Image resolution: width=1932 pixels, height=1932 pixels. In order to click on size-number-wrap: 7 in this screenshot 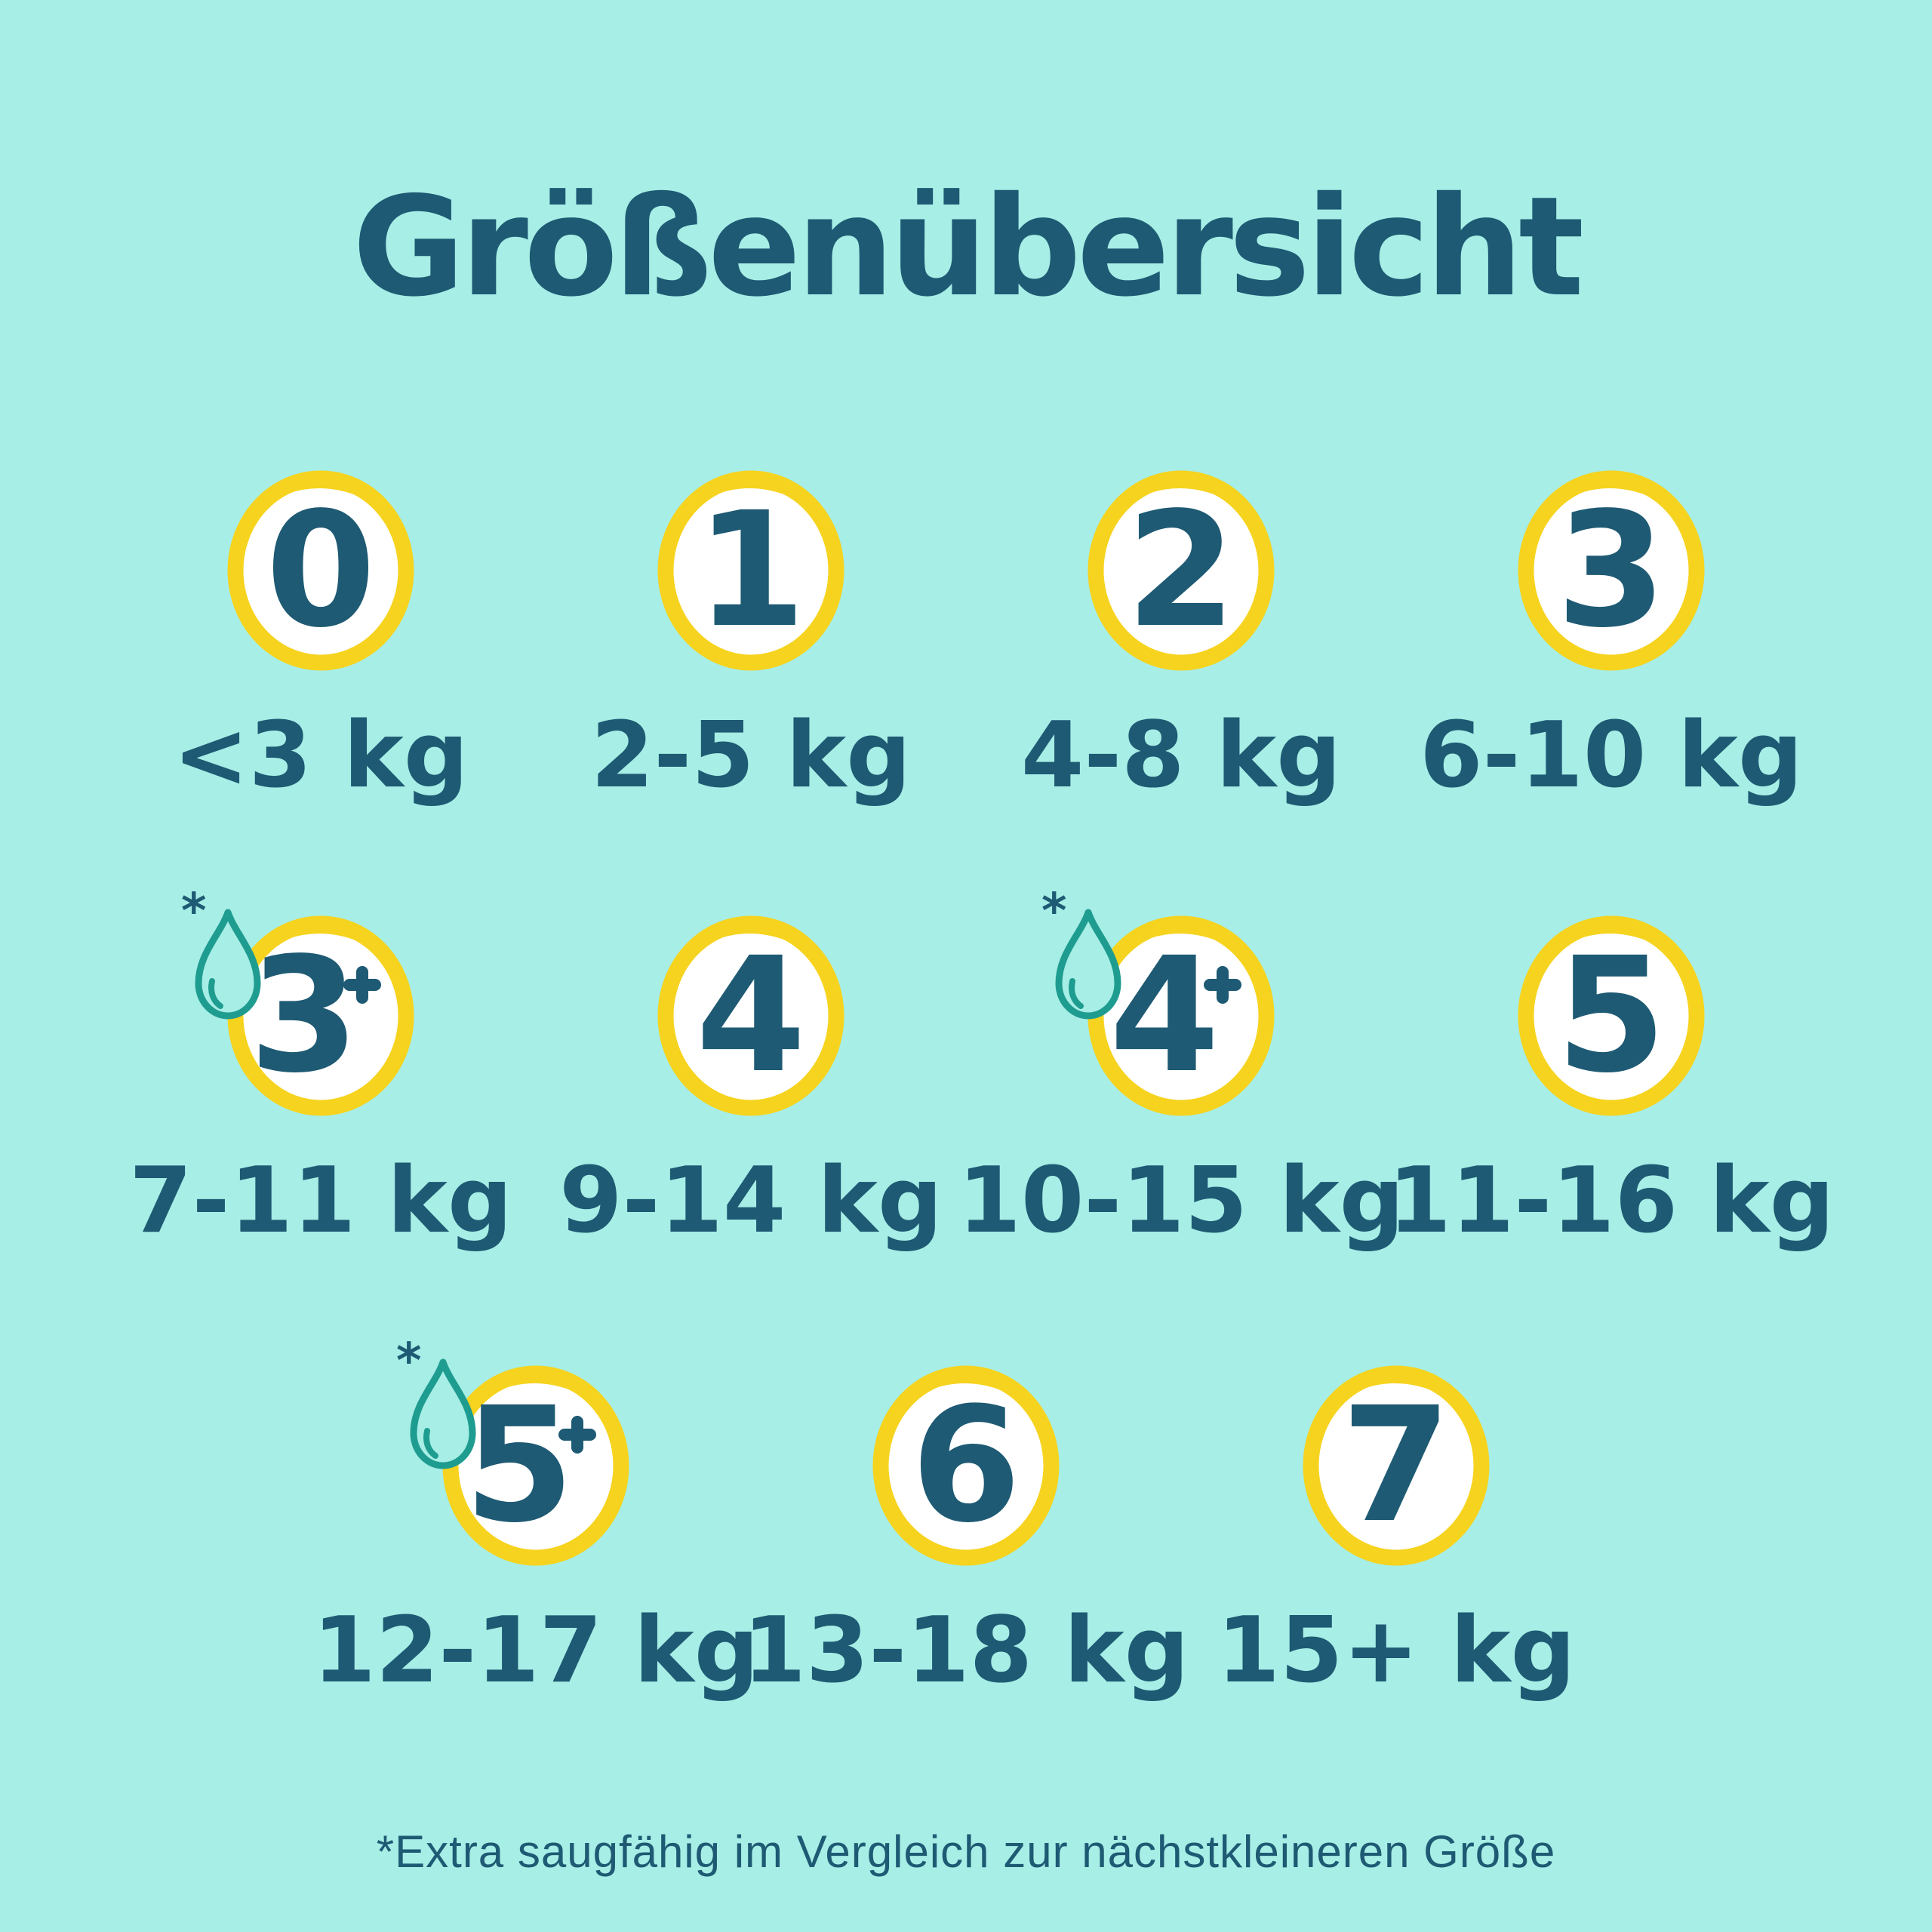, I will do `click(1396, 1465)`.